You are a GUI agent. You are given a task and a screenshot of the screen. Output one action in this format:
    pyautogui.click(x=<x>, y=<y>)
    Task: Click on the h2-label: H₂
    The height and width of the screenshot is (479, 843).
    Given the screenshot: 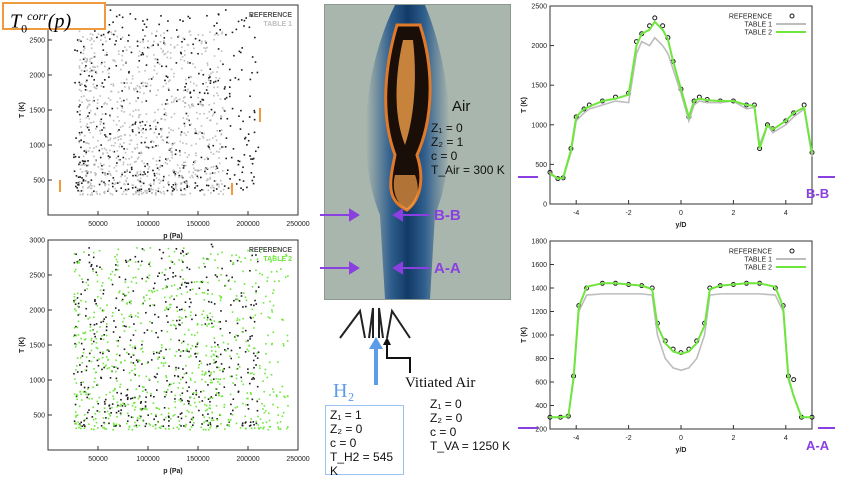 What is the action you would take?
    pyautogui.click(x=344, y=391)
    